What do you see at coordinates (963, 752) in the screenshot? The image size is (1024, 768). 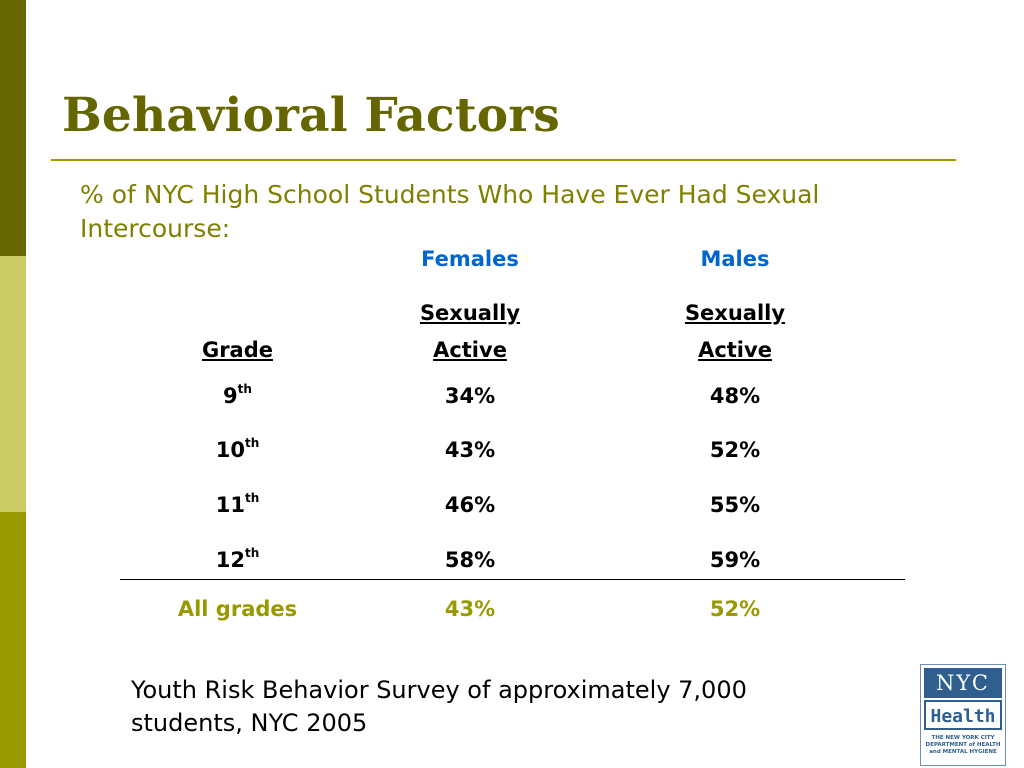 I see `logo-small-line: and MENTAL HYGIENE` at bounding box center [963, 752].